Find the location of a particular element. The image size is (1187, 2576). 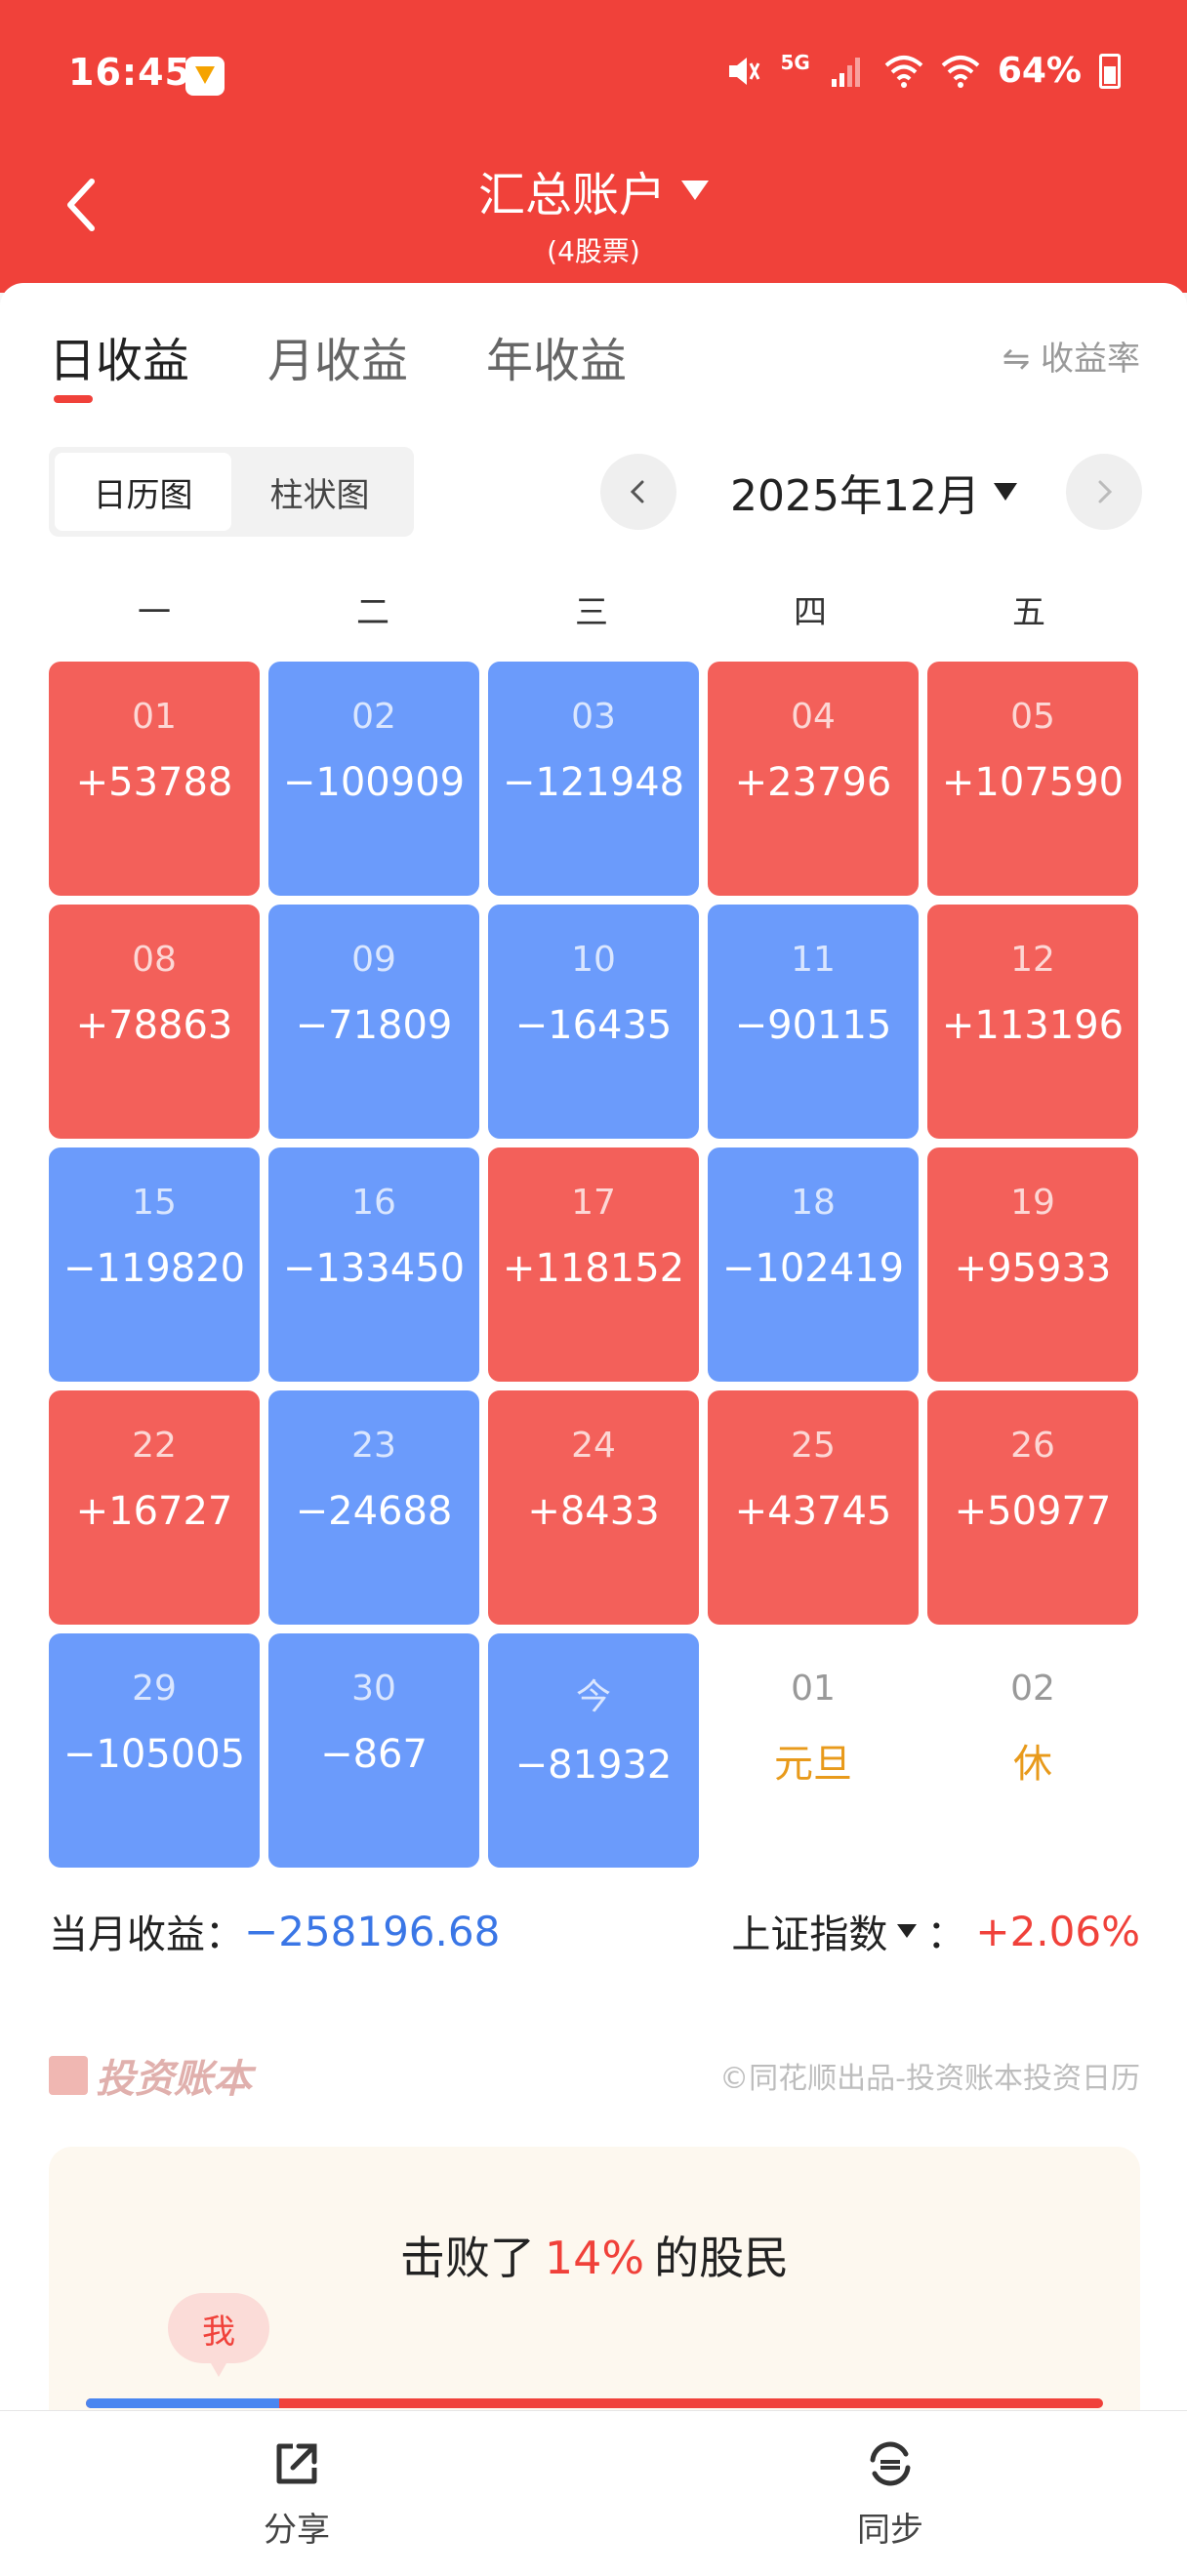

rate-toggle-button: ⇋ 收益率 is located at coordinates (1071, 356).